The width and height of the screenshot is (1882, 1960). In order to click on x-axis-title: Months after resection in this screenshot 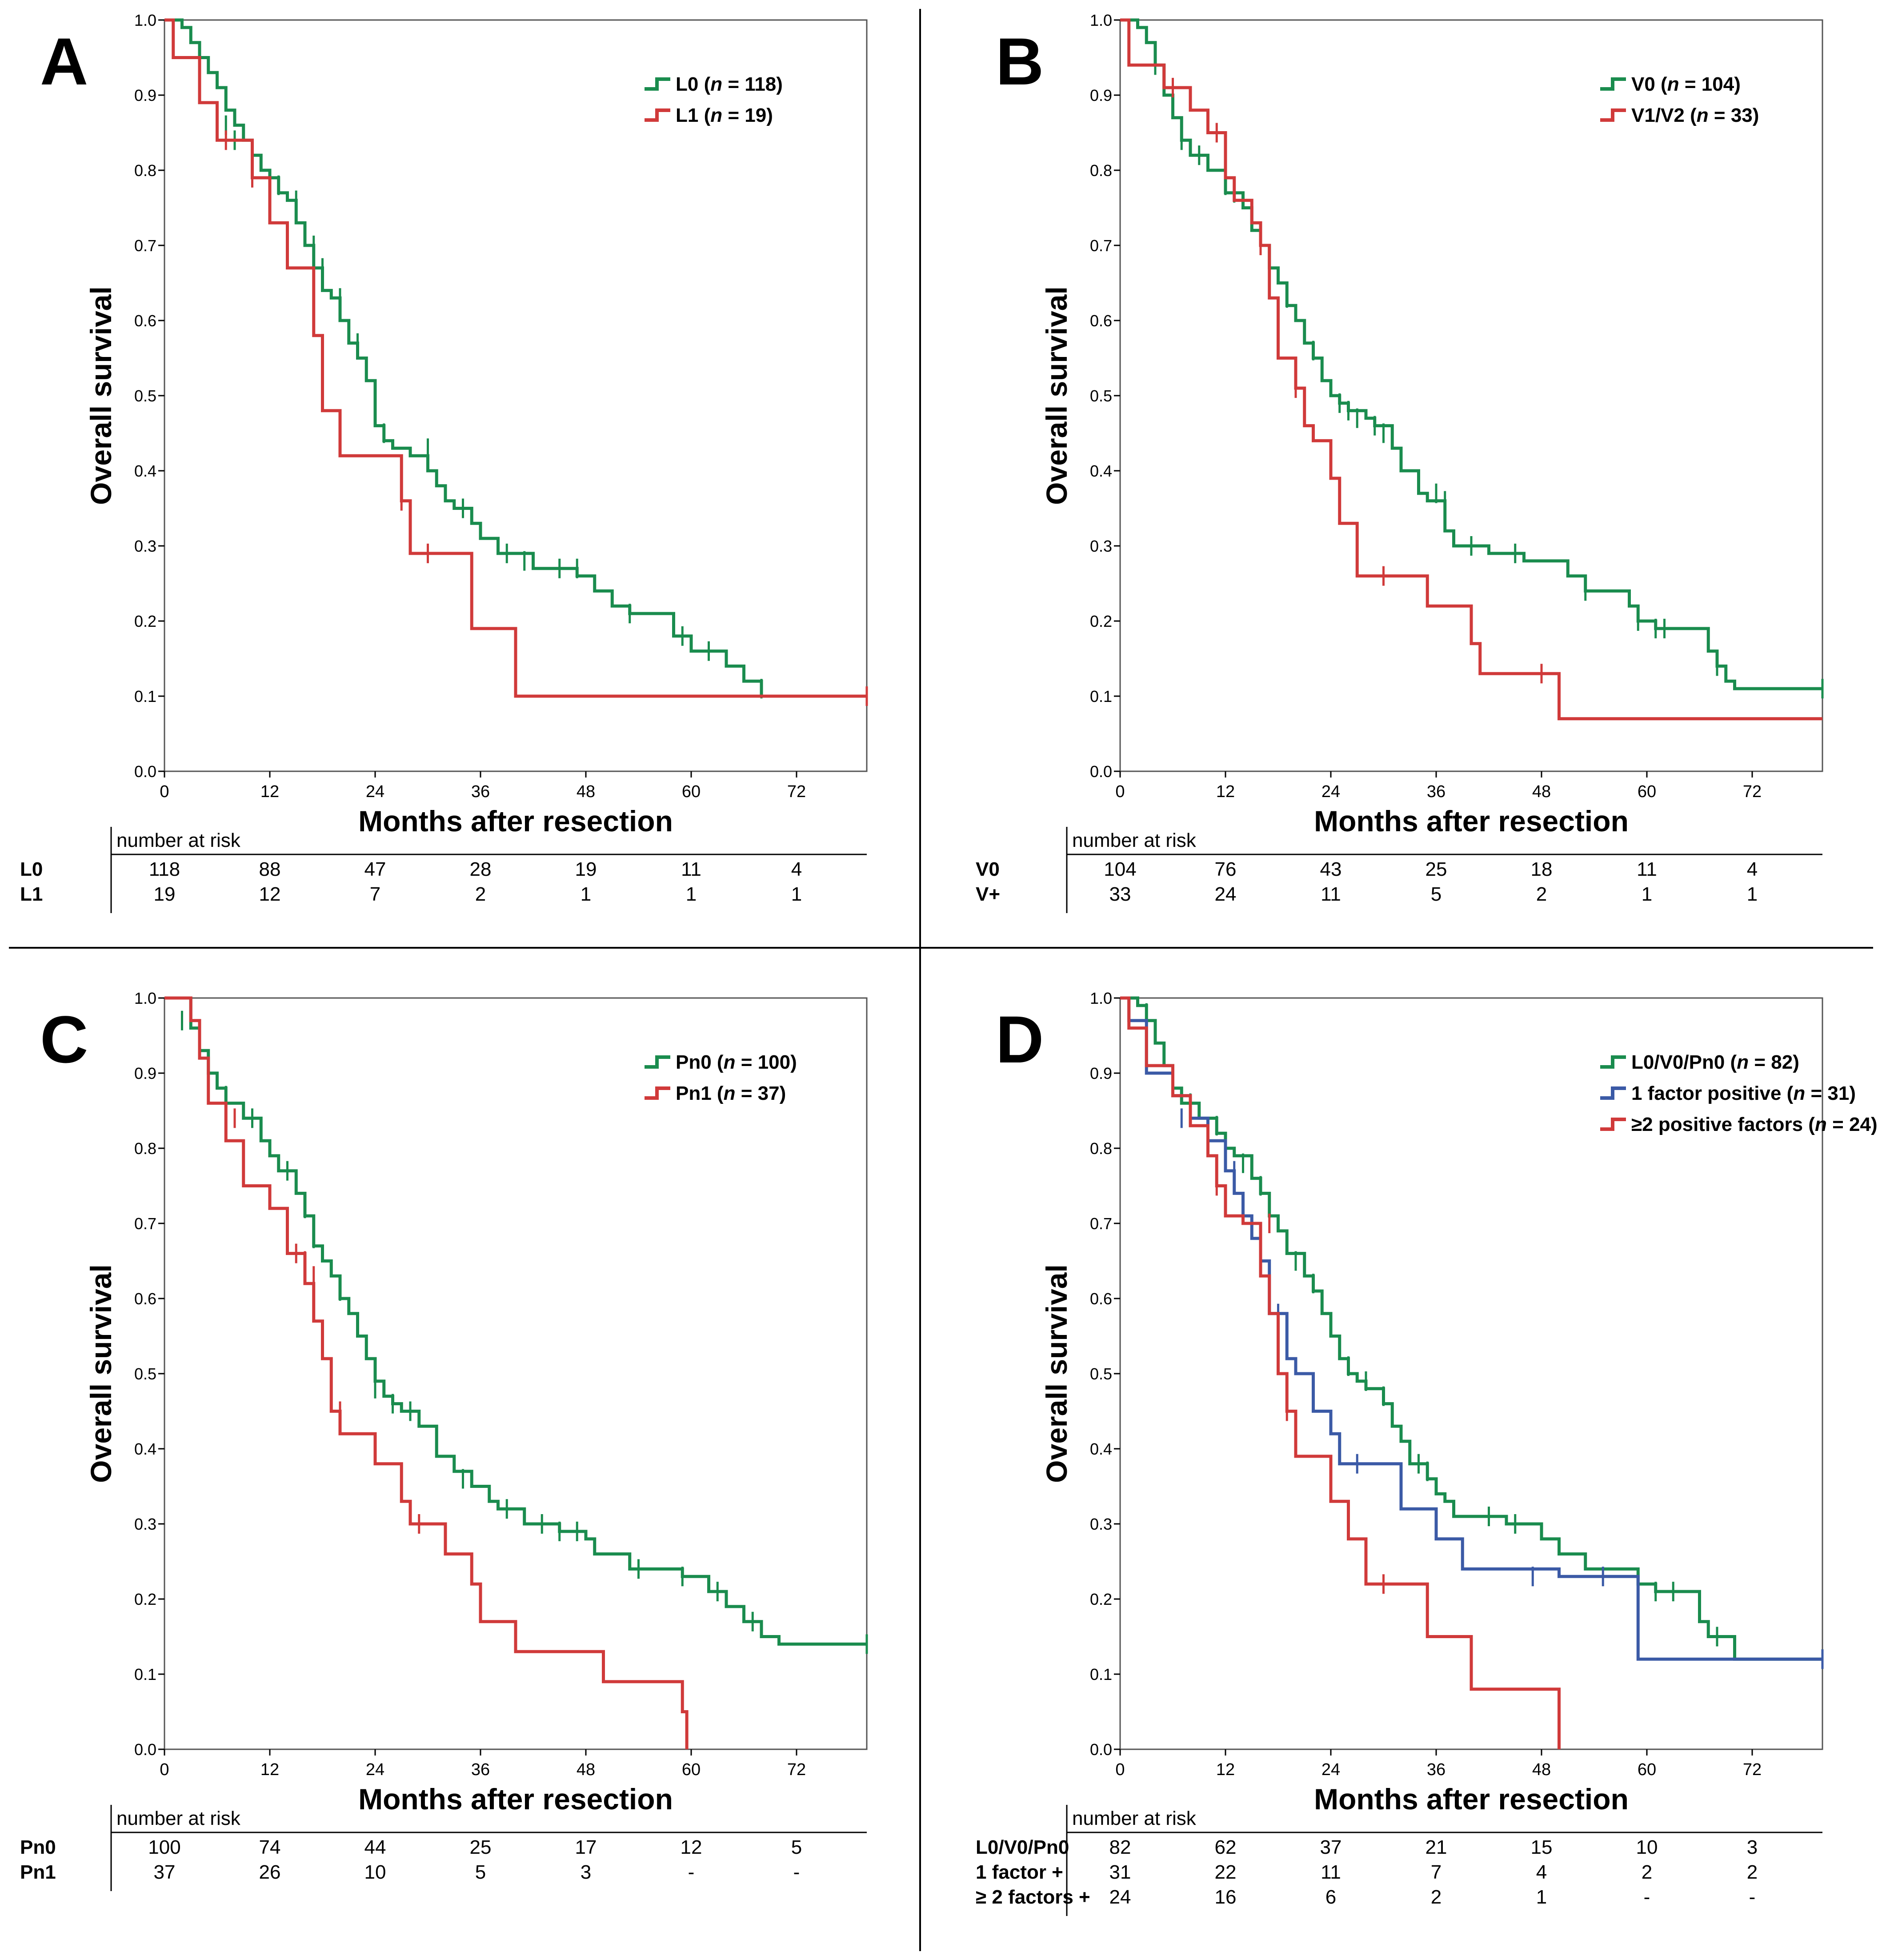, I will do `click(1471, 821)`.